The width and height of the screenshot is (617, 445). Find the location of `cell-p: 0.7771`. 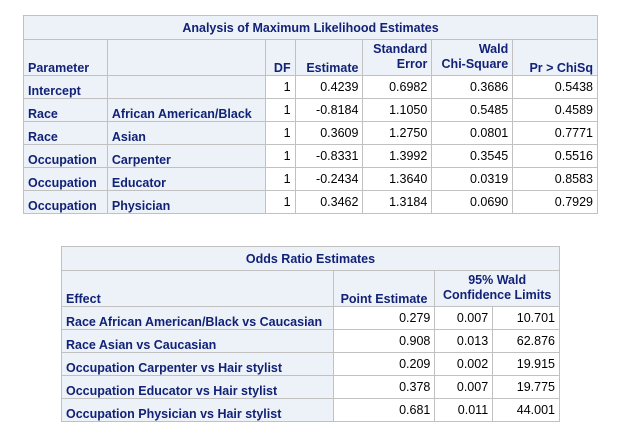

cell-p: 0.7771 is located at coordinates (555, 133).